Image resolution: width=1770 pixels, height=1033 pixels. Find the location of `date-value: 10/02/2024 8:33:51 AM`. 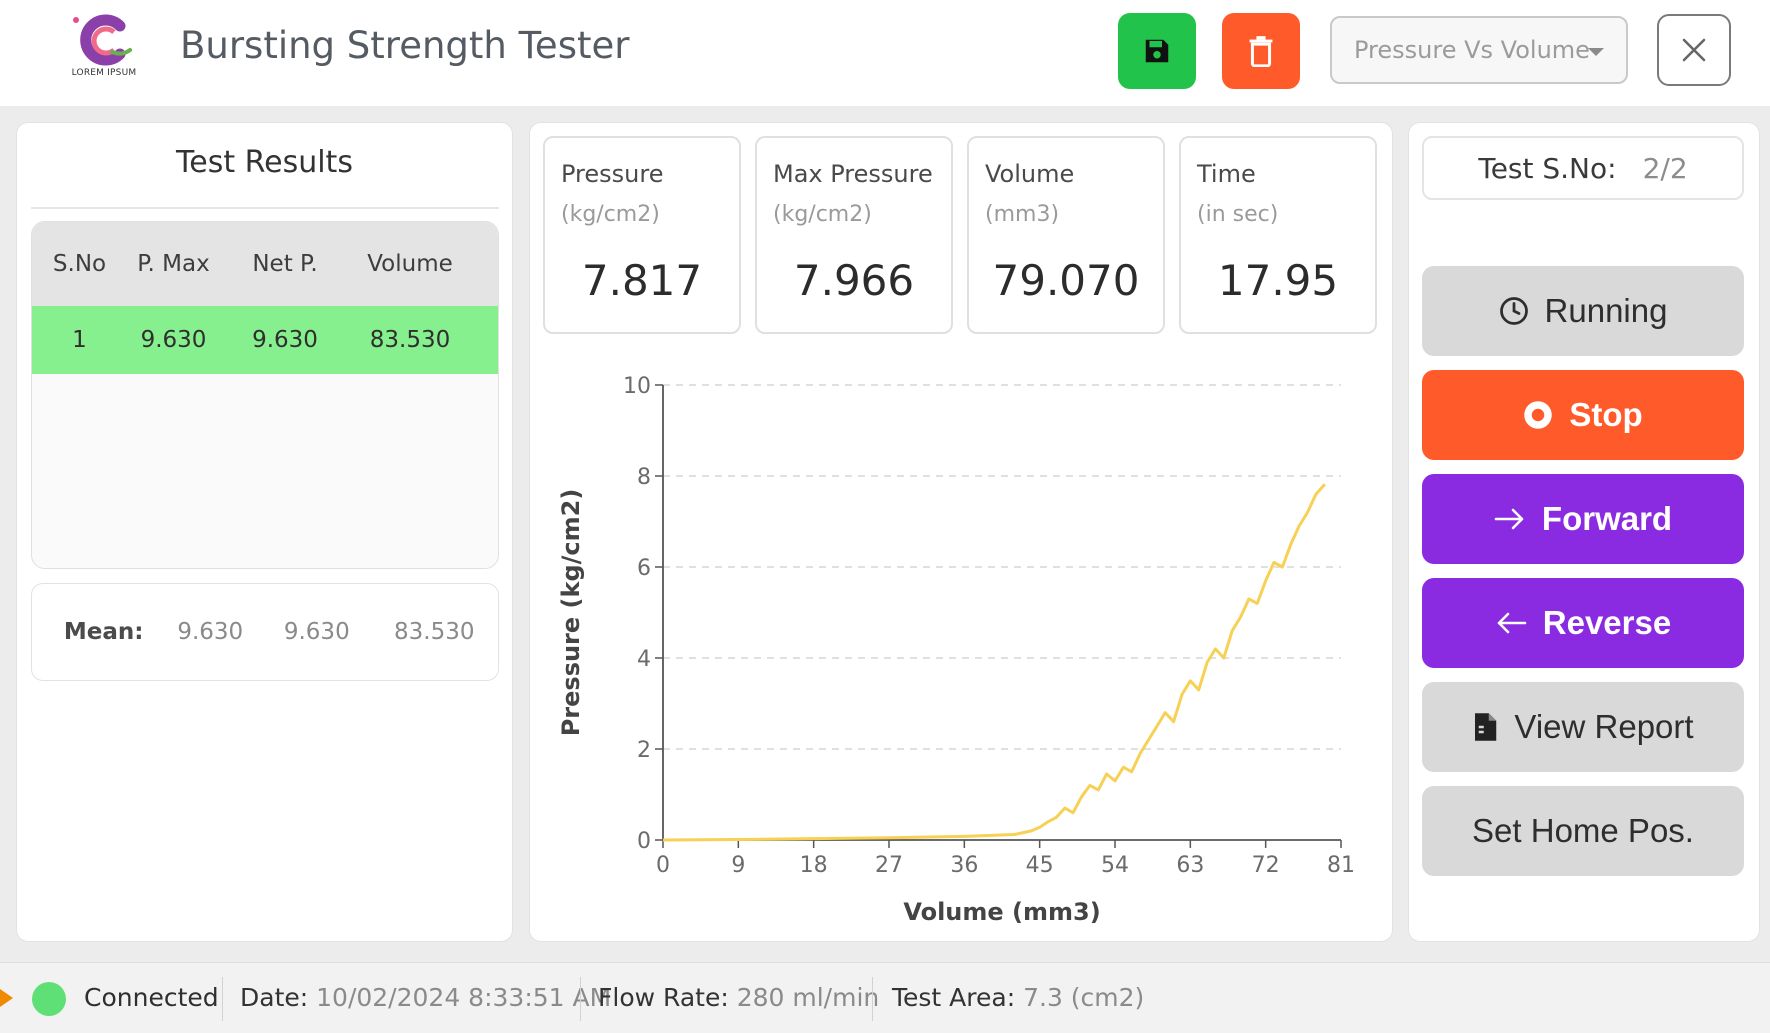

date-value: 10/02/2024 8:33:51 AM is located at coordinates (464, 997).